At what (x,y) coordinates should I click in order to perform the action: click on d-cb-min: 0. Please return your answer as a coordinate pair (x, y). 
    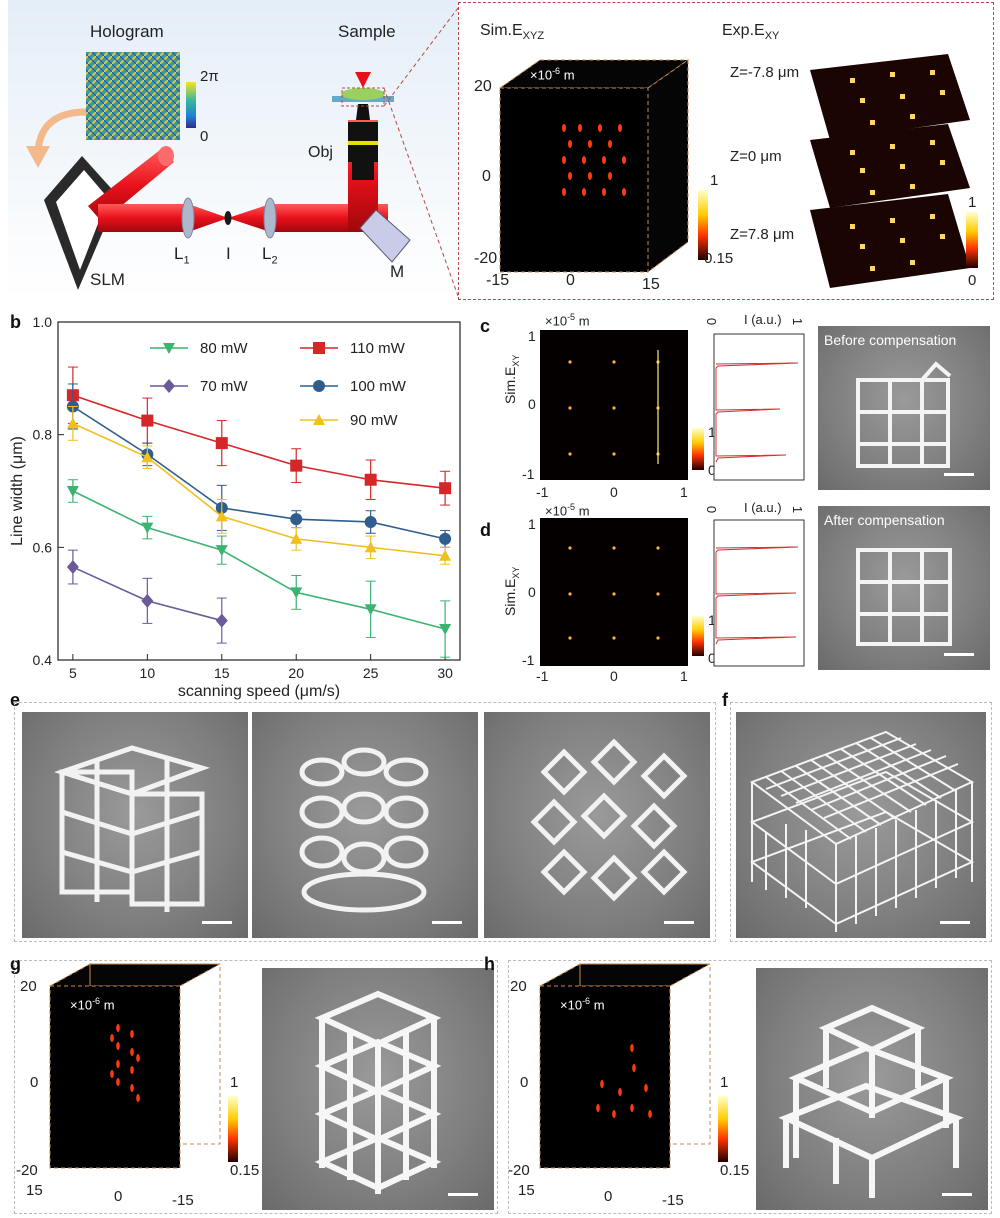
    Looking at the image, I should click on (712, 658).